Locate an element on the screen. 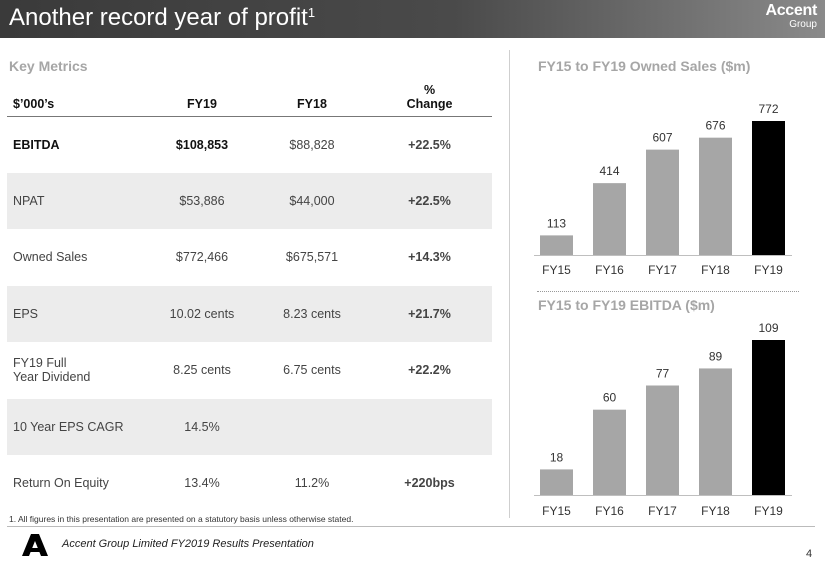 The image size is (825, 571). bar-value-label: 77 is located at coordinates (663, 374).